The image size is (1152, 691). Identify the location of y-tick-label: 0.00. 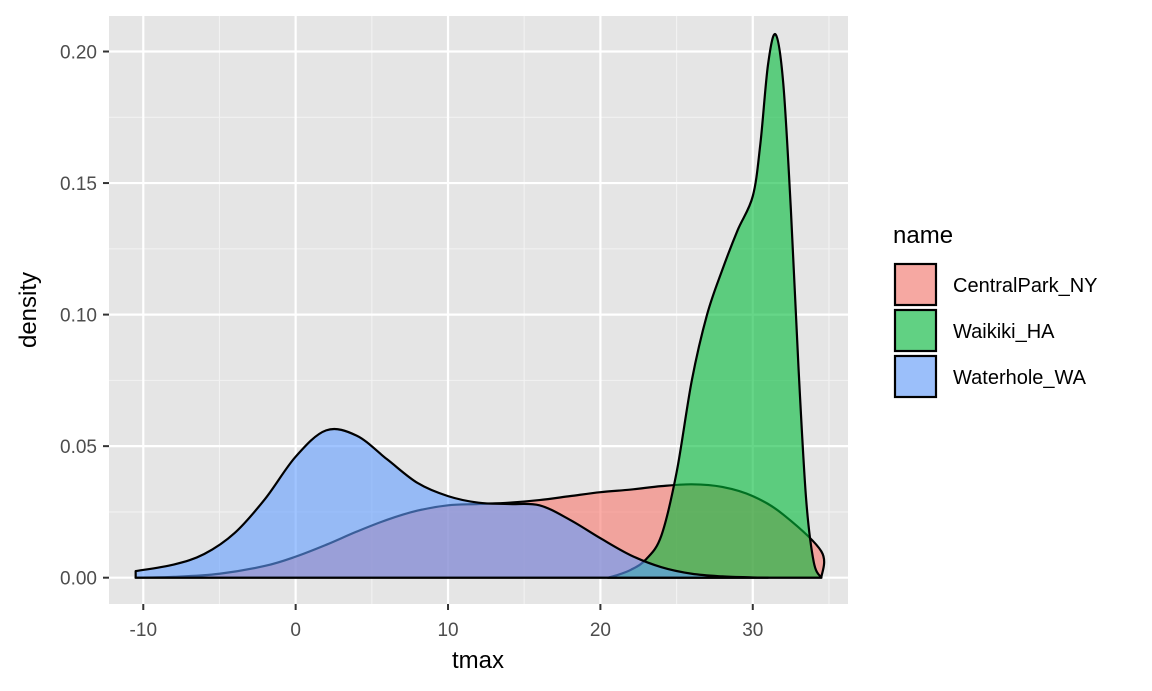
(78, 579).